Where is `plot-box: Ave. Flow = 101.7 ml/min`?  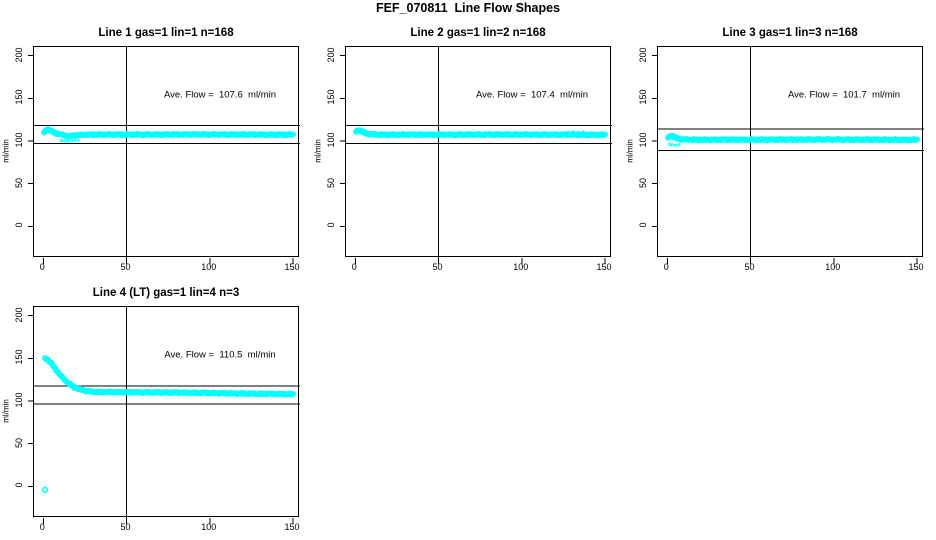 plot-box: Ave. Flow = 101.7 ml/min is located at coordinates (788, 155).